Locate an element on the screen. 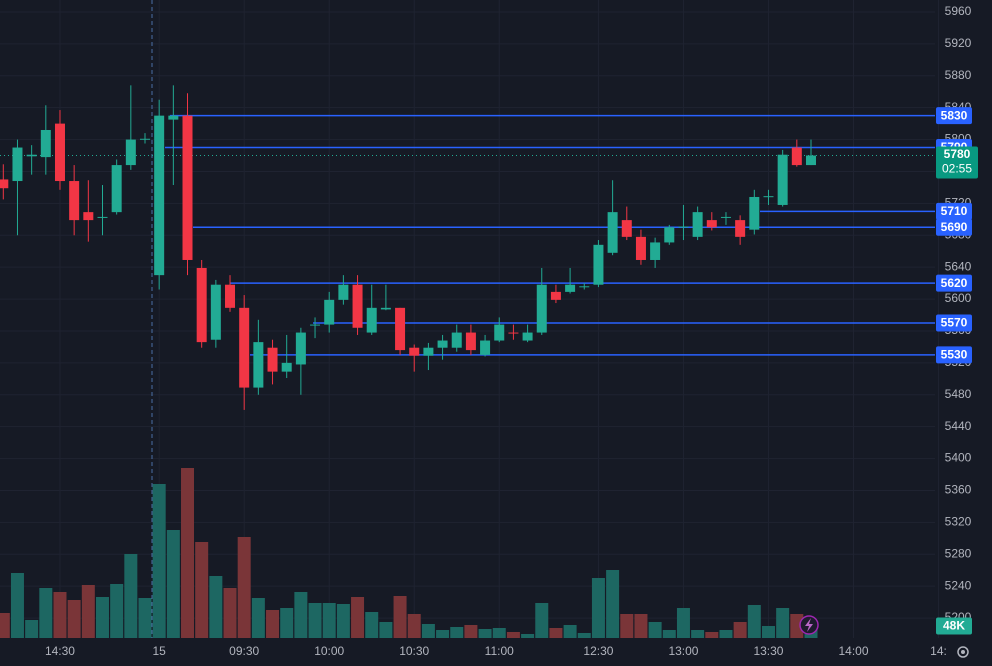  countdown-label: 02:55 is located at coordinates (957, 169).